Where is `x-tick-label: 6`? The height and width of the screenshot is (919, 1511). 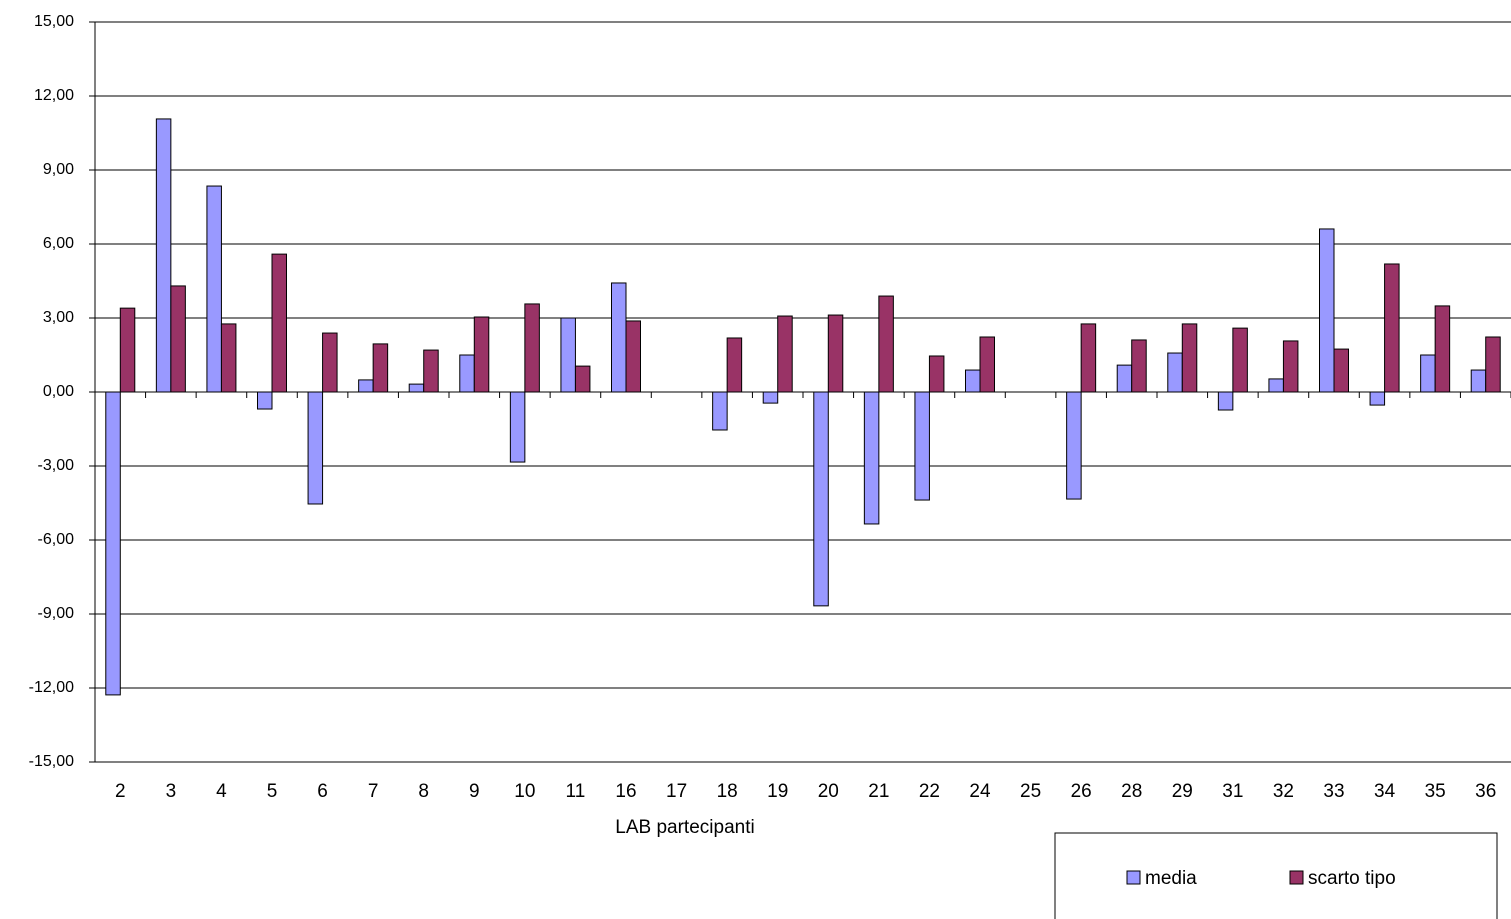 x-tick-label: 6 is located at coordinates (322, 791).